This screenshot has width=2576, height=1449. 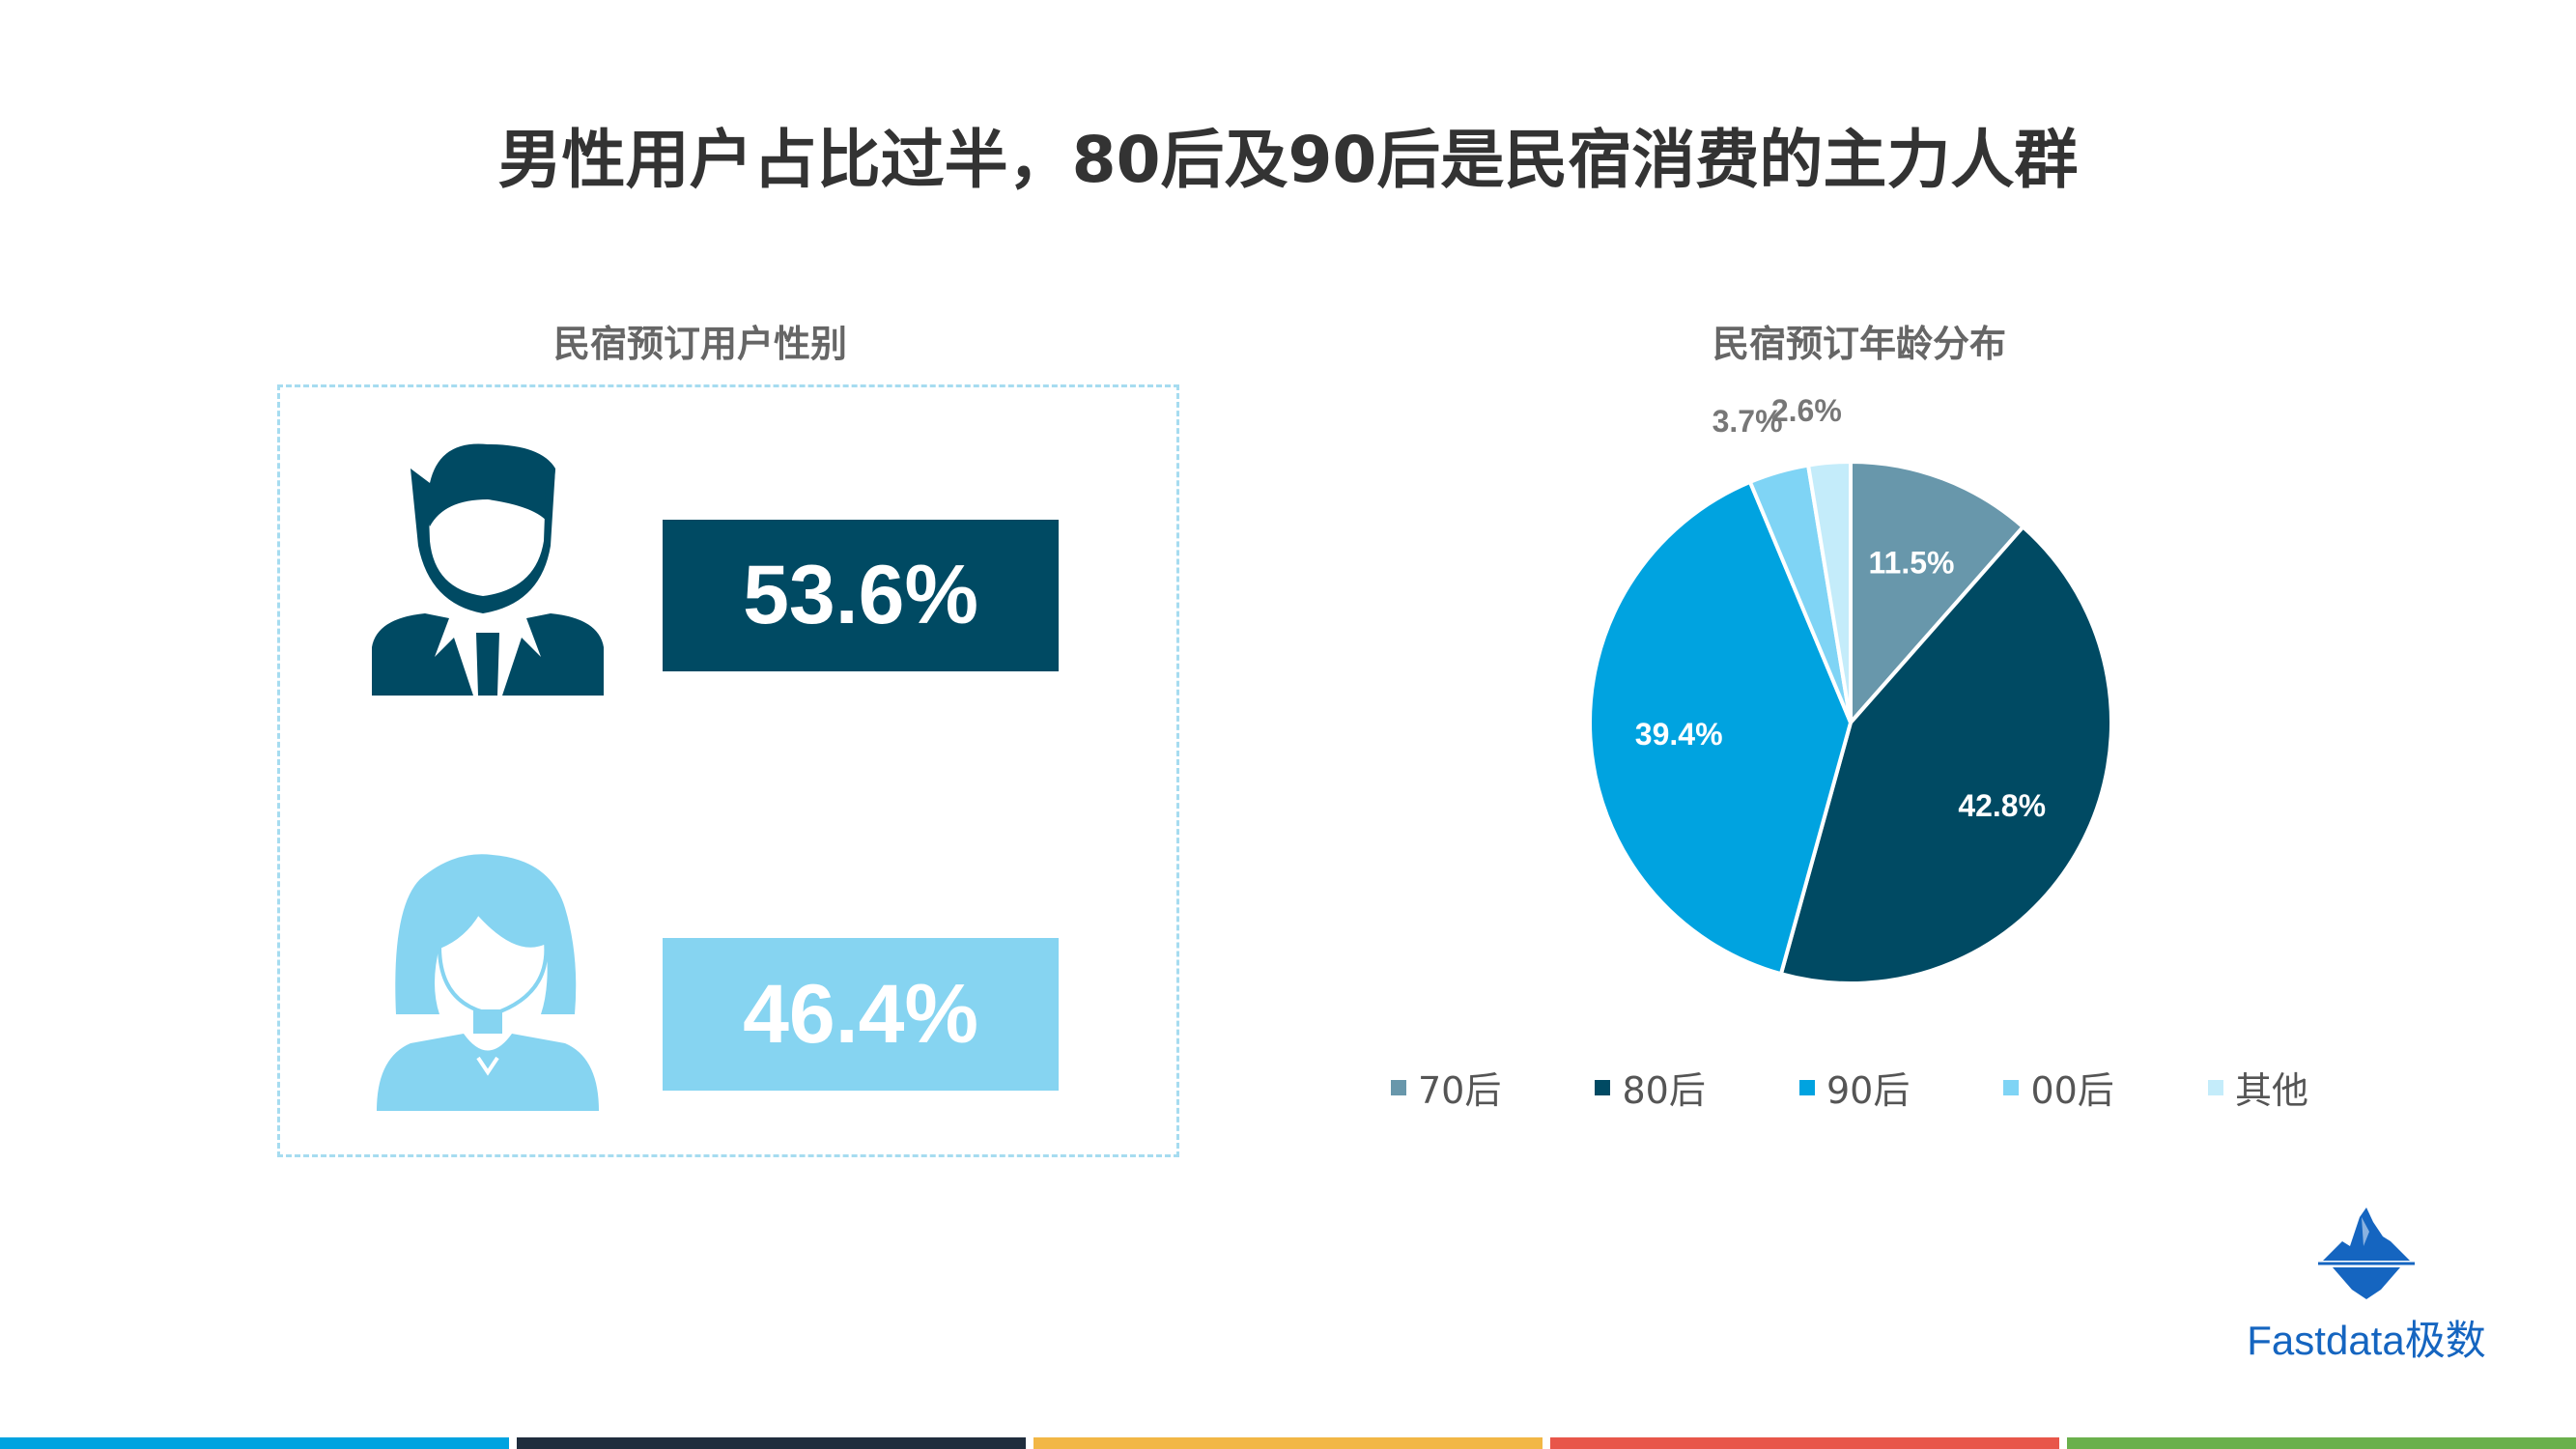 I want to click on pie-label-4: 2.6%, so click(x=1806, y=410).